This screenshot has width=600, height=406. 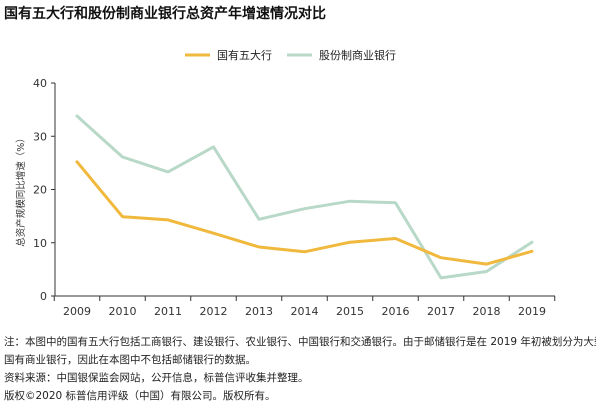 What do you see at coordinates (123, 311) in the screenshot?
I see `x-tick-label: 2010` at bounding box center [123, 311].